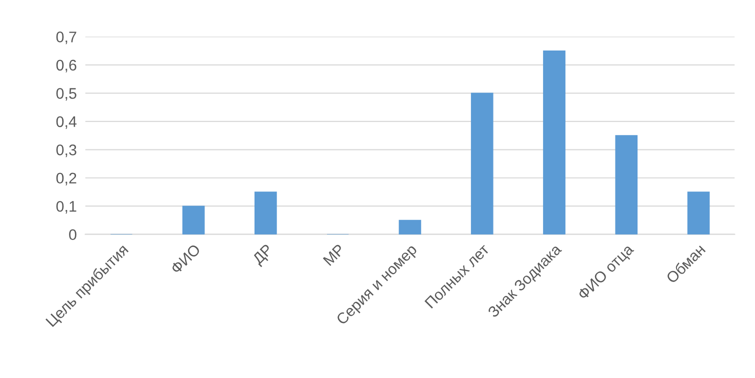 The image size is (755, 378). What do you see at coordinates (66, 122) in the screenshot?
I see `y-tick-label: 0,4` at bounding box center [66, 122].